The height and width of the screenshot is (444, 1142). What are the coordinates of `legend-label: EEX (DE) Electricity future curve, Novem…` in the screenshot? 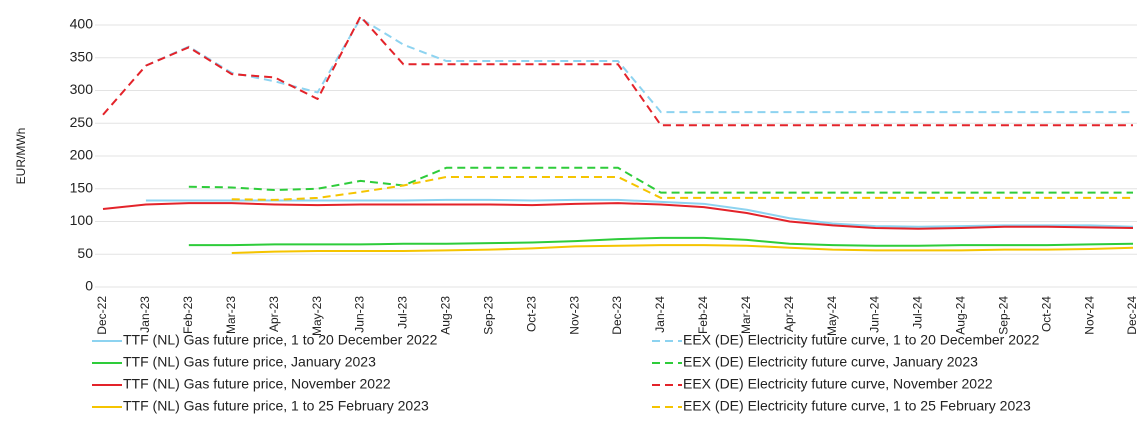 It's located at (838, 384).